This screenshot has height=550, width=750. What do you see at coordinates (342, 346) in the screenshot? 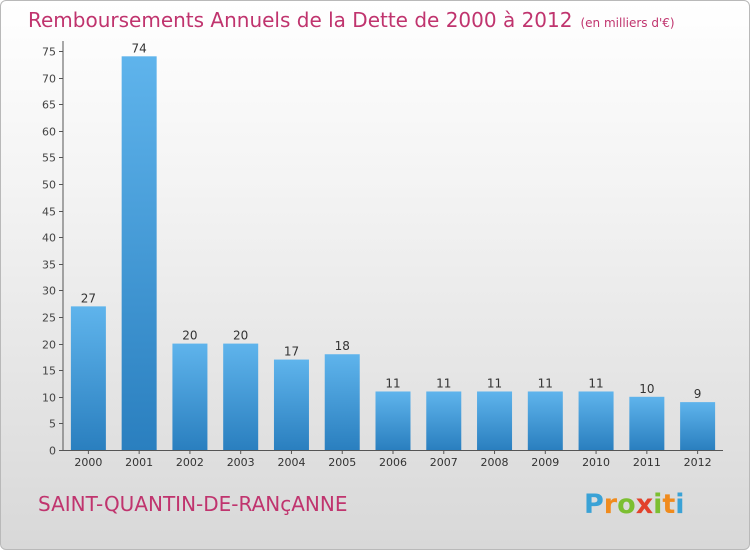
I see `bar-value-label: 18` at bounding box center [342, 346].